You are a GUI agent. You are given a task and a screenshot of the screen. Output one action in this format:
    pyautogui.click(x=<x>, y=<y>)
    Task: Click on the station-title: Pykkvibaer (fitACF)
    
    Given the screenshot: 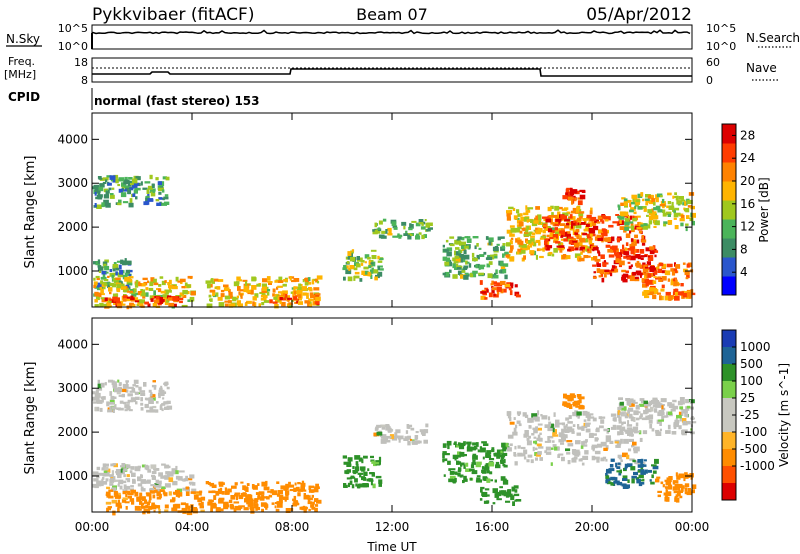 What is the action you would take?
    pyautogui.click(x=173, y=15)
    